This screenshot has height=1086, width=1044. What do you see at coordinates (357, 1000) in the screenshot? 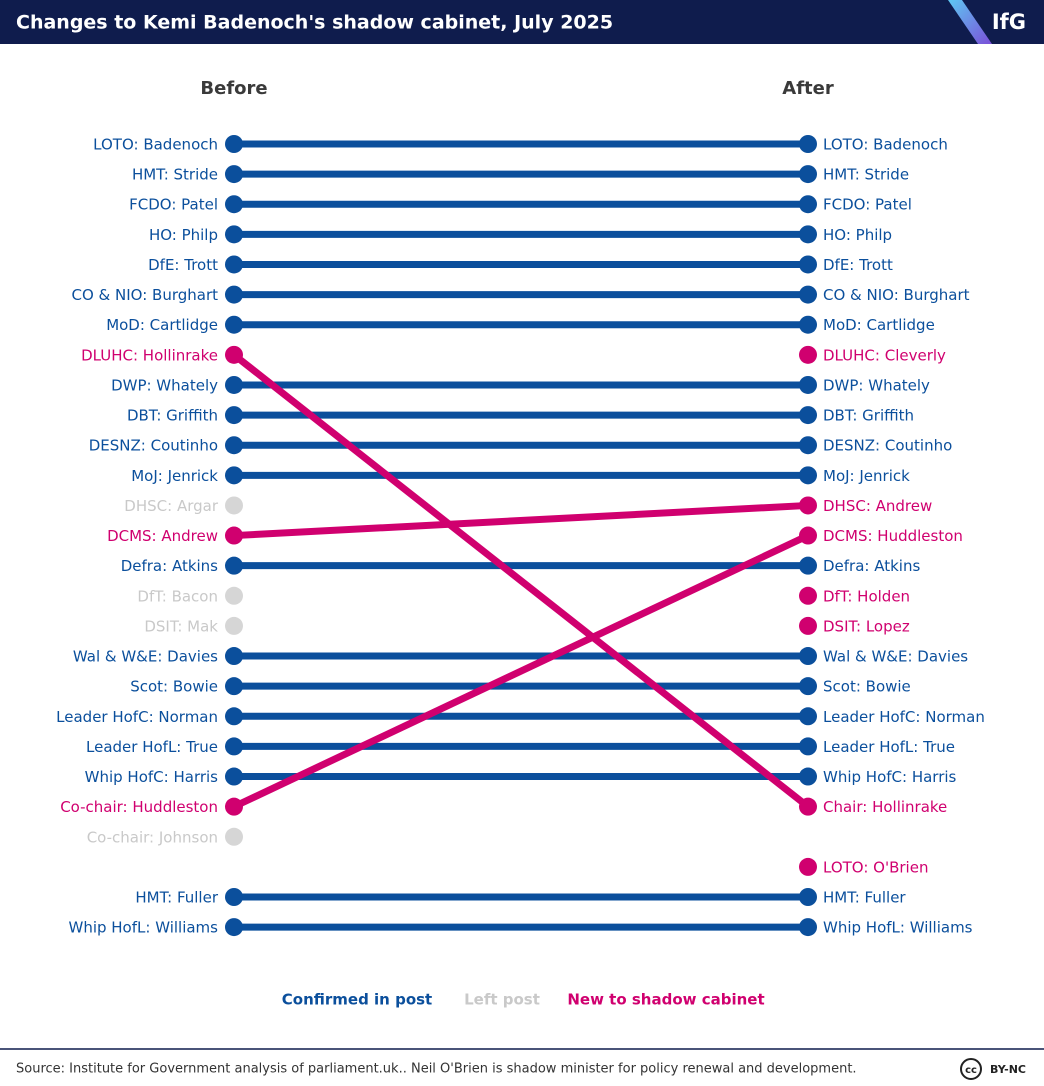
I see `legend-label: Confirmed in post` at bounding box center [357, 1000].